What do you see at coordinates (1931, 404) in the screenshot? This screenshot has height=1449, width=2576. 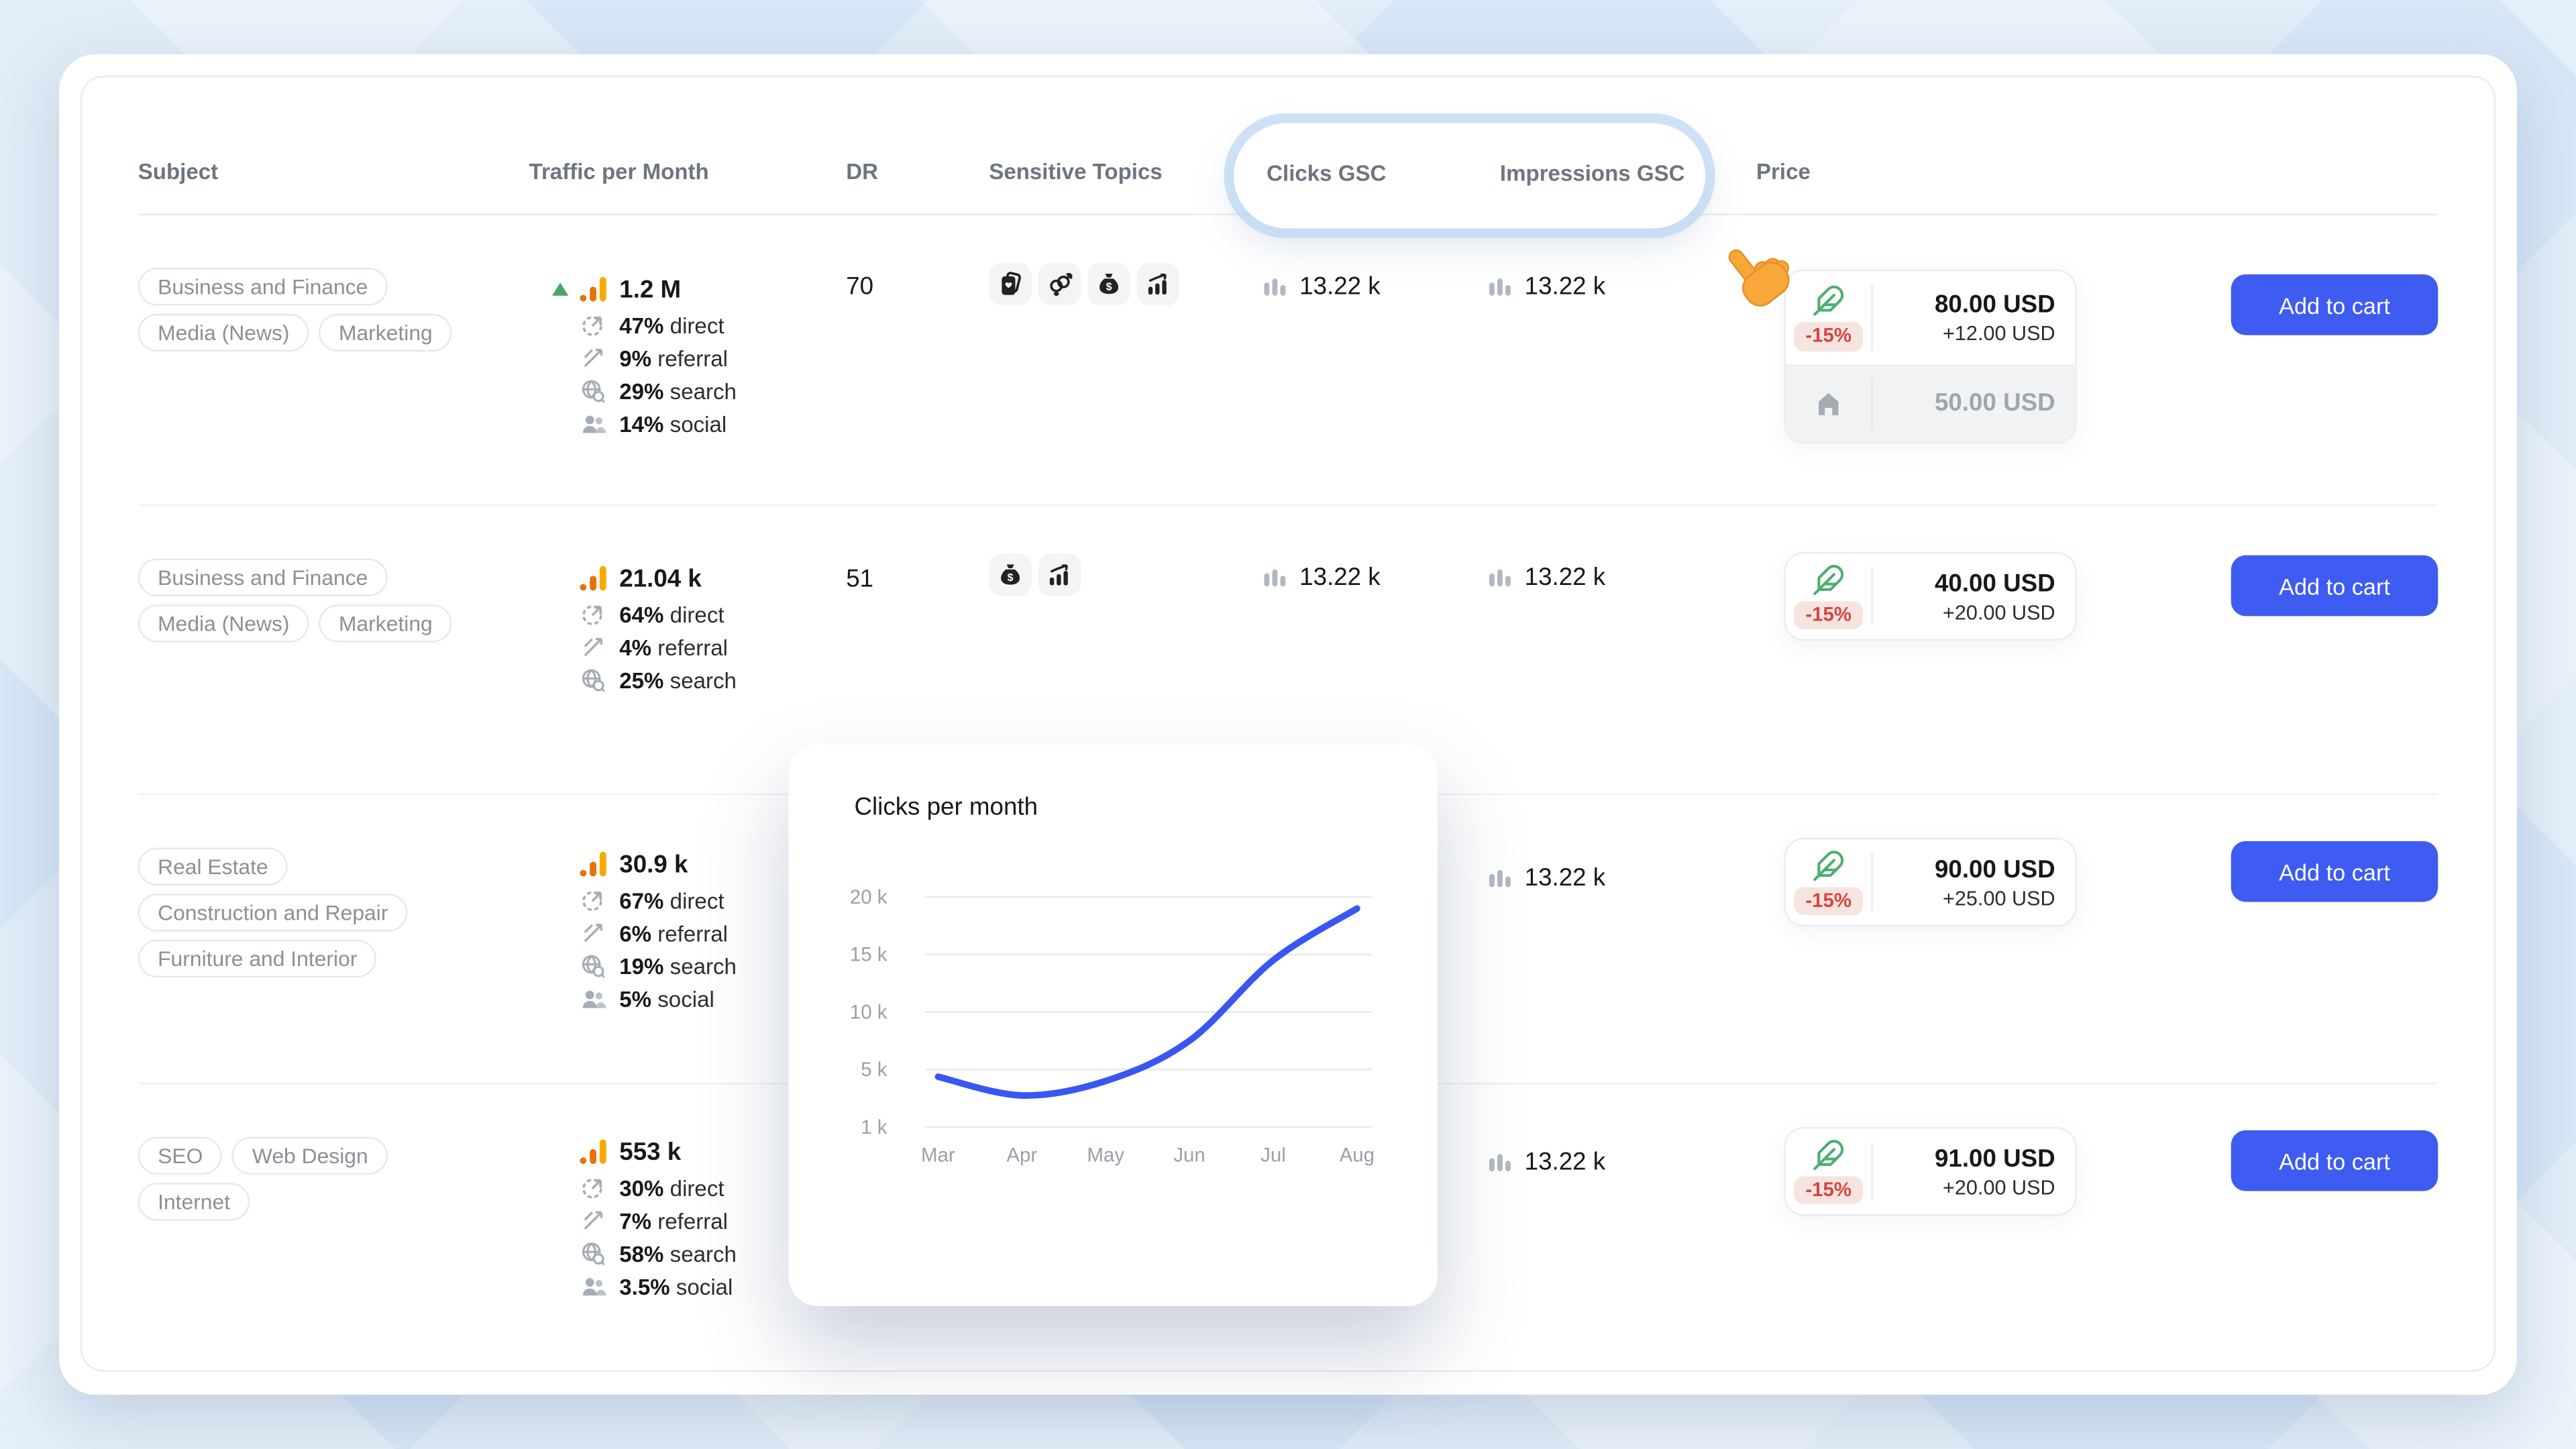 I see `base-price-row: 50.00 USD` at bounding box center [1931, 404].